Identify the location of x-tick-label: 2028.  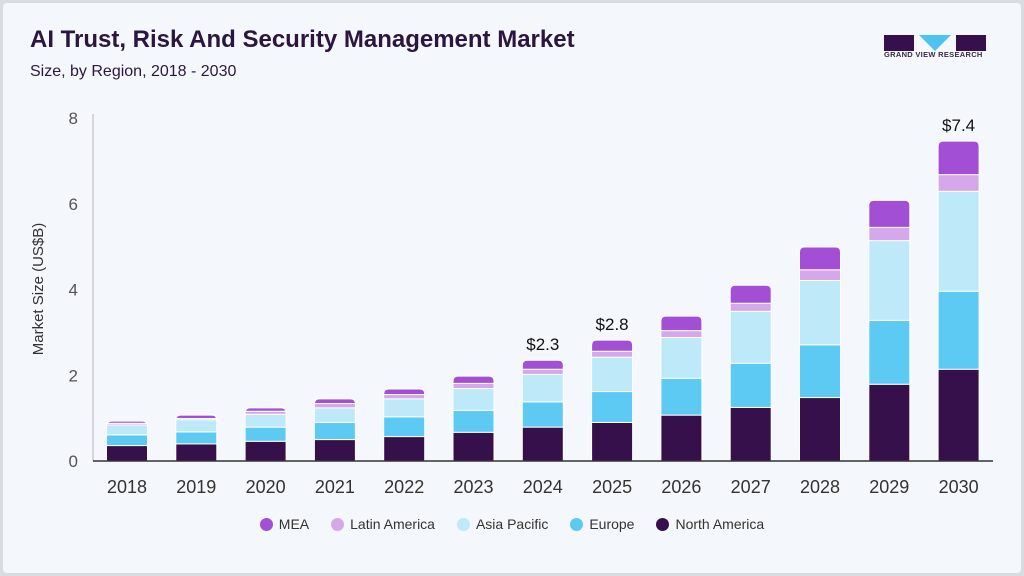
(820, 487).